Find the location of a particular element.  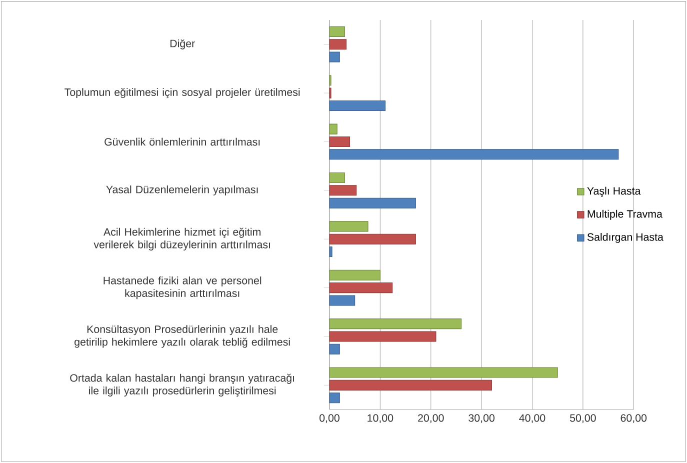

x-tick-label: 30,00 is located at coordinates (481, 419).